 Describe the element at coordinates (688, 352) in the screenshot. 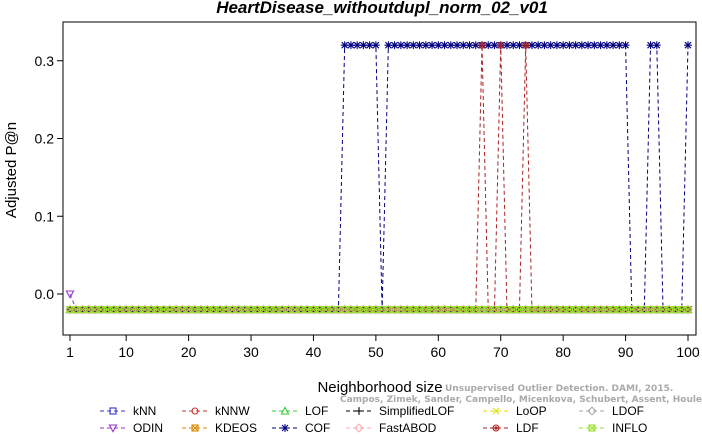

I see `x-tick-label: 100` at that location.